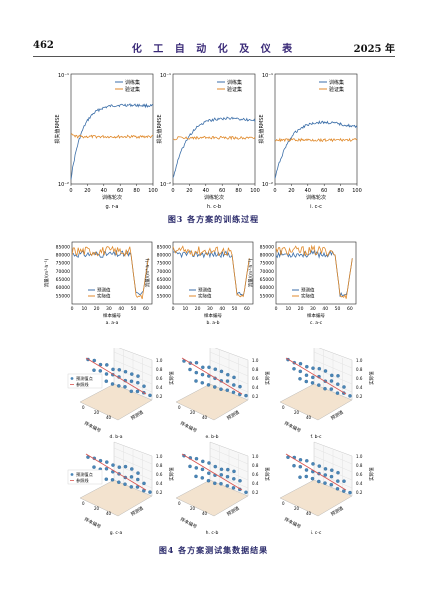 The height and width of the screenshot is (593, 427). Describe the element at coordinates (85, 477) in the screenshot. I see `legend-box` at that location.